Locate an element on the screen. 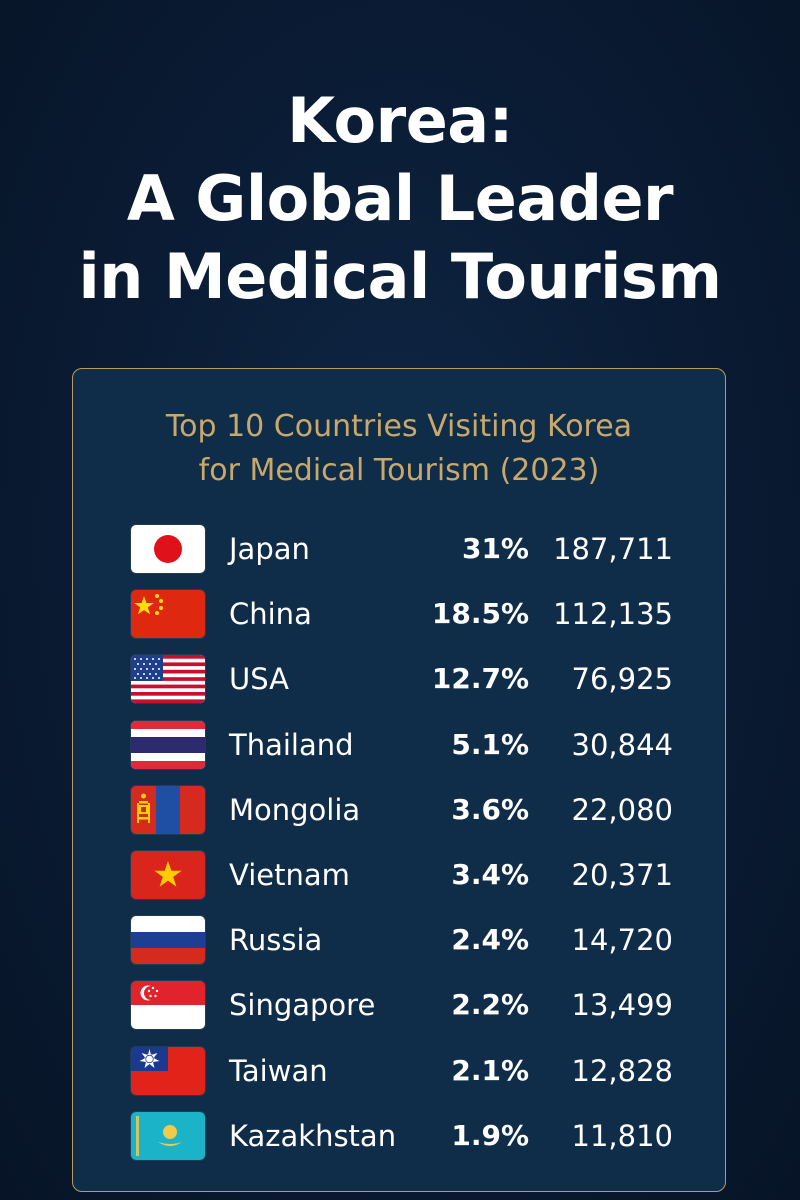  page-title-line: in Medical Tourism is located at coordinates (400, 276).